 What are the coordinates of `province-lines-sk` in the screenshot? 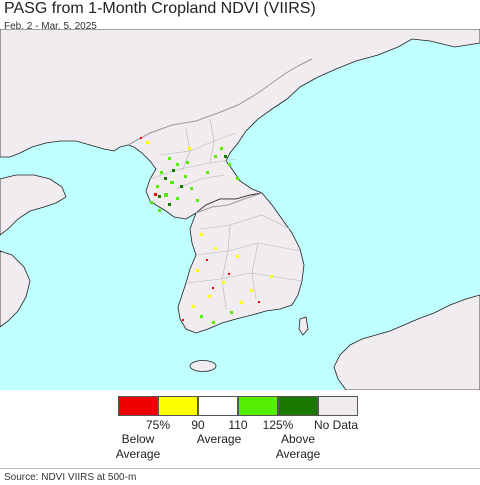 It's located at (245, 262).